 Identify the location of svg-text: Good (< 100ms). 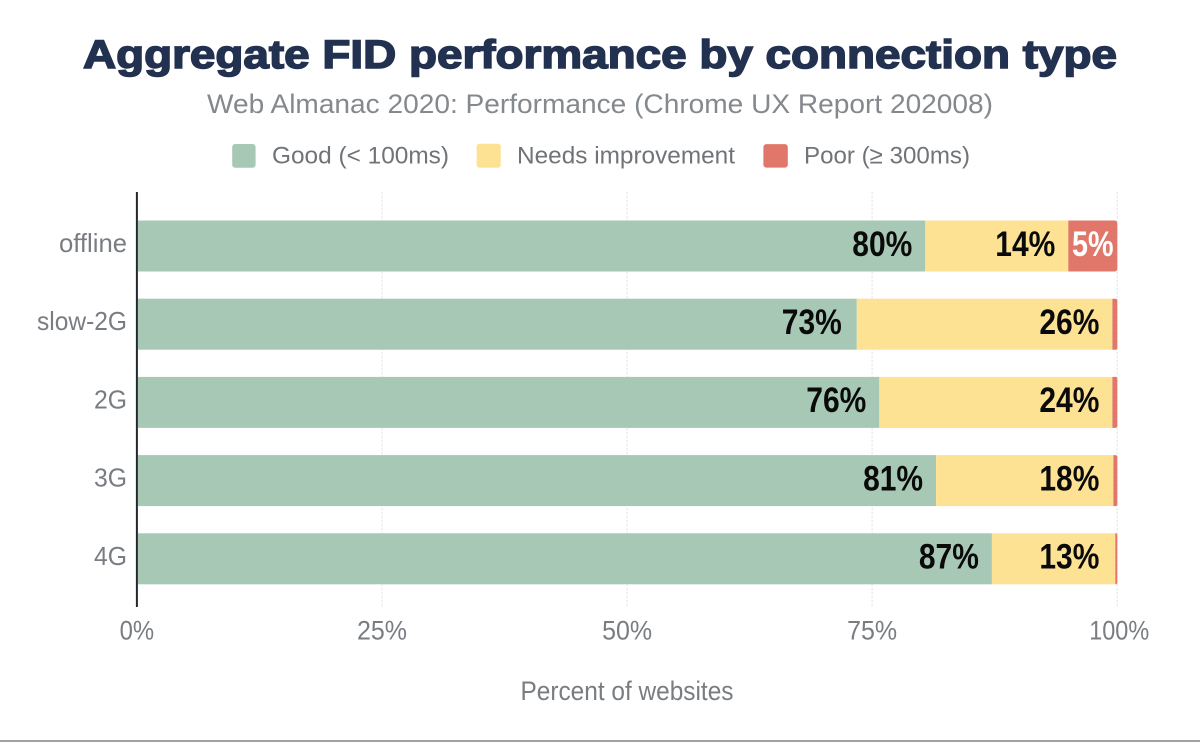
(360, 156).